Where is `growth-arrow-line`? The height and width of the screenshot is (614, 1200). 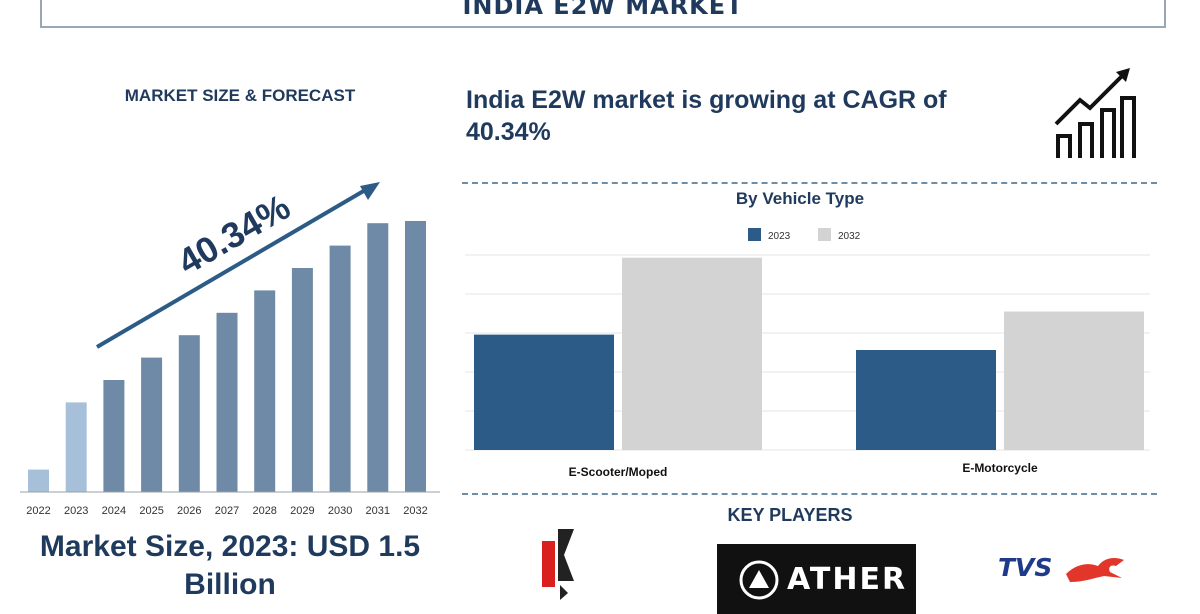
growth-arrow-line is located at coordinates (232, 268).